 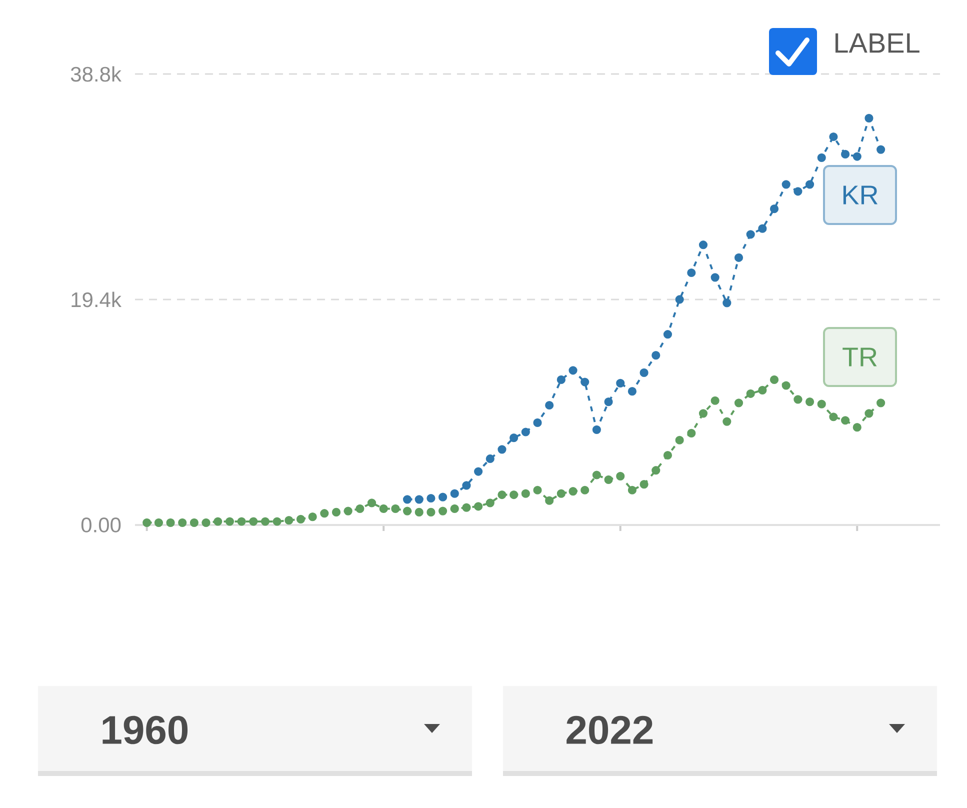 I want to click on y-tick-label: 19.4k, so click(x=97, y=300).